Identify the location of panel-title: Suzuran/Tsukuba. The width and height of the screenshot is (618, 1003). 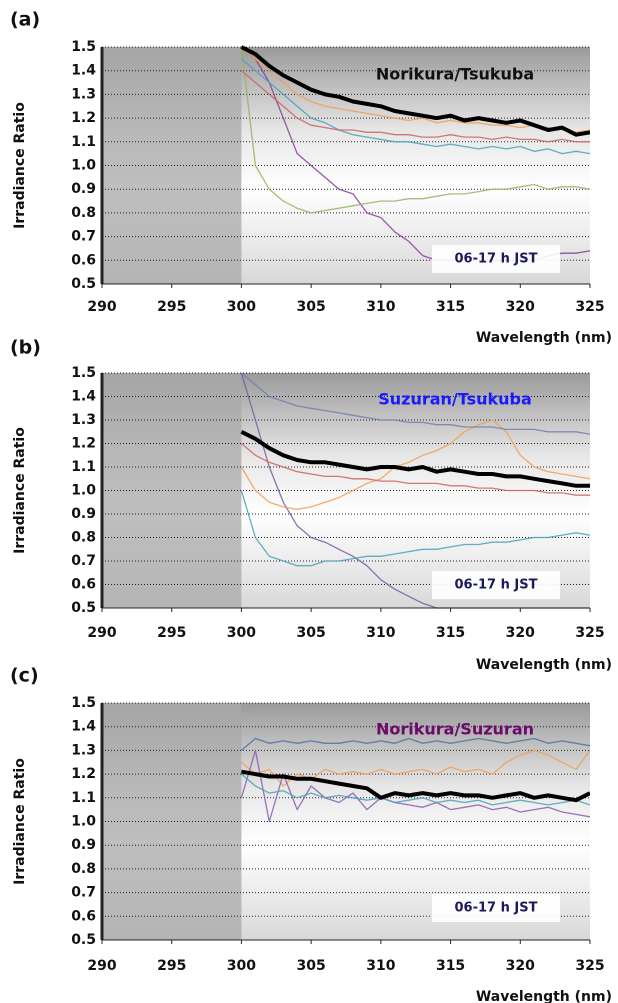
(455, 399).